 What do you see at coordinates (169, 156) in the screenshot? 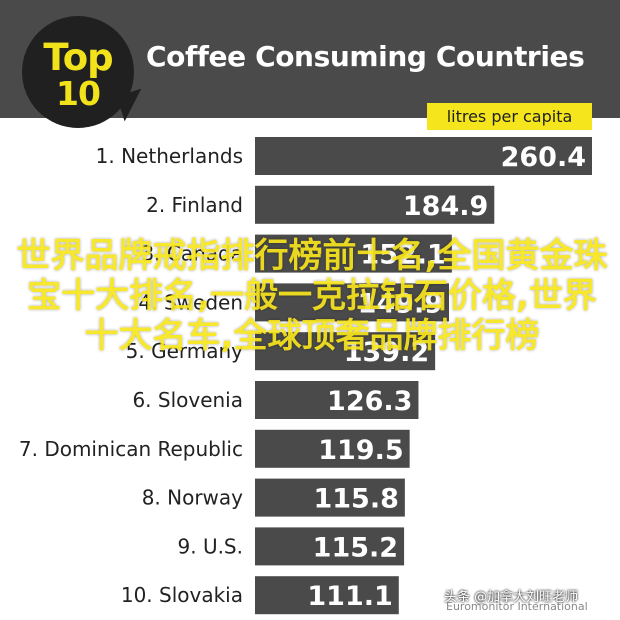
I see `category-label-1: 1. Netherlands` at bounding box center [169, 156].